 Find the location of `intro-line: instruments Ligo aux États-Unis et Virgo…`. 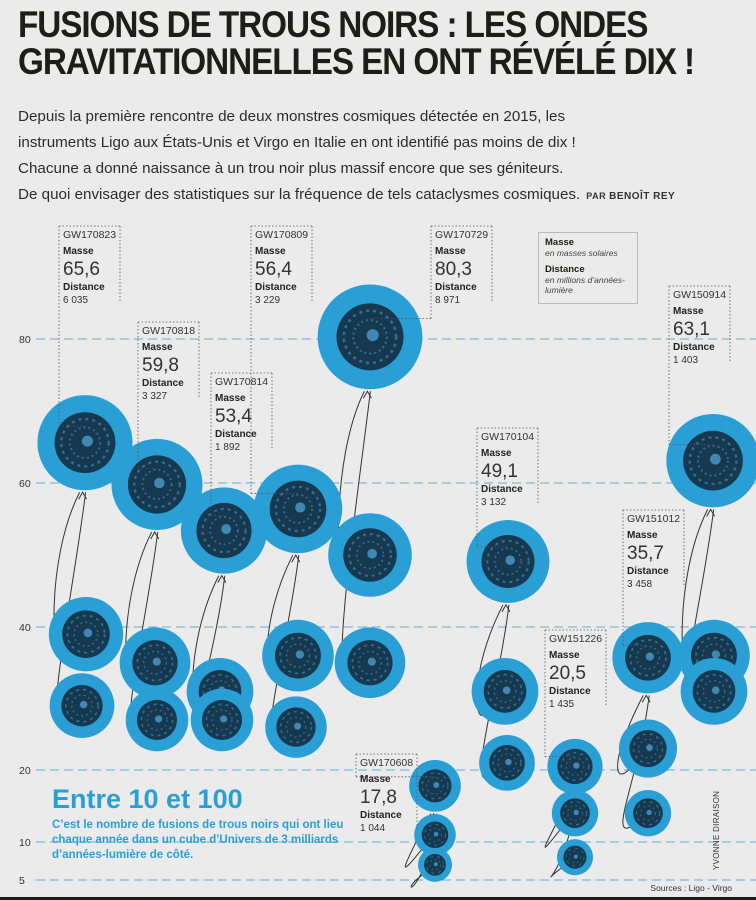

intro-line: instruments Ligo aux États-Unis et Virgo… is located at coordinates (297, 142).